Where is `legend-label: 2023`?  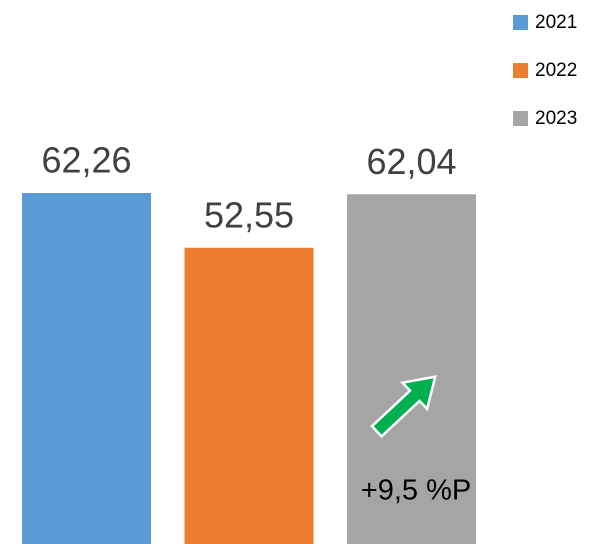
legend-label: 2023 is located at coordinates (556, 118).